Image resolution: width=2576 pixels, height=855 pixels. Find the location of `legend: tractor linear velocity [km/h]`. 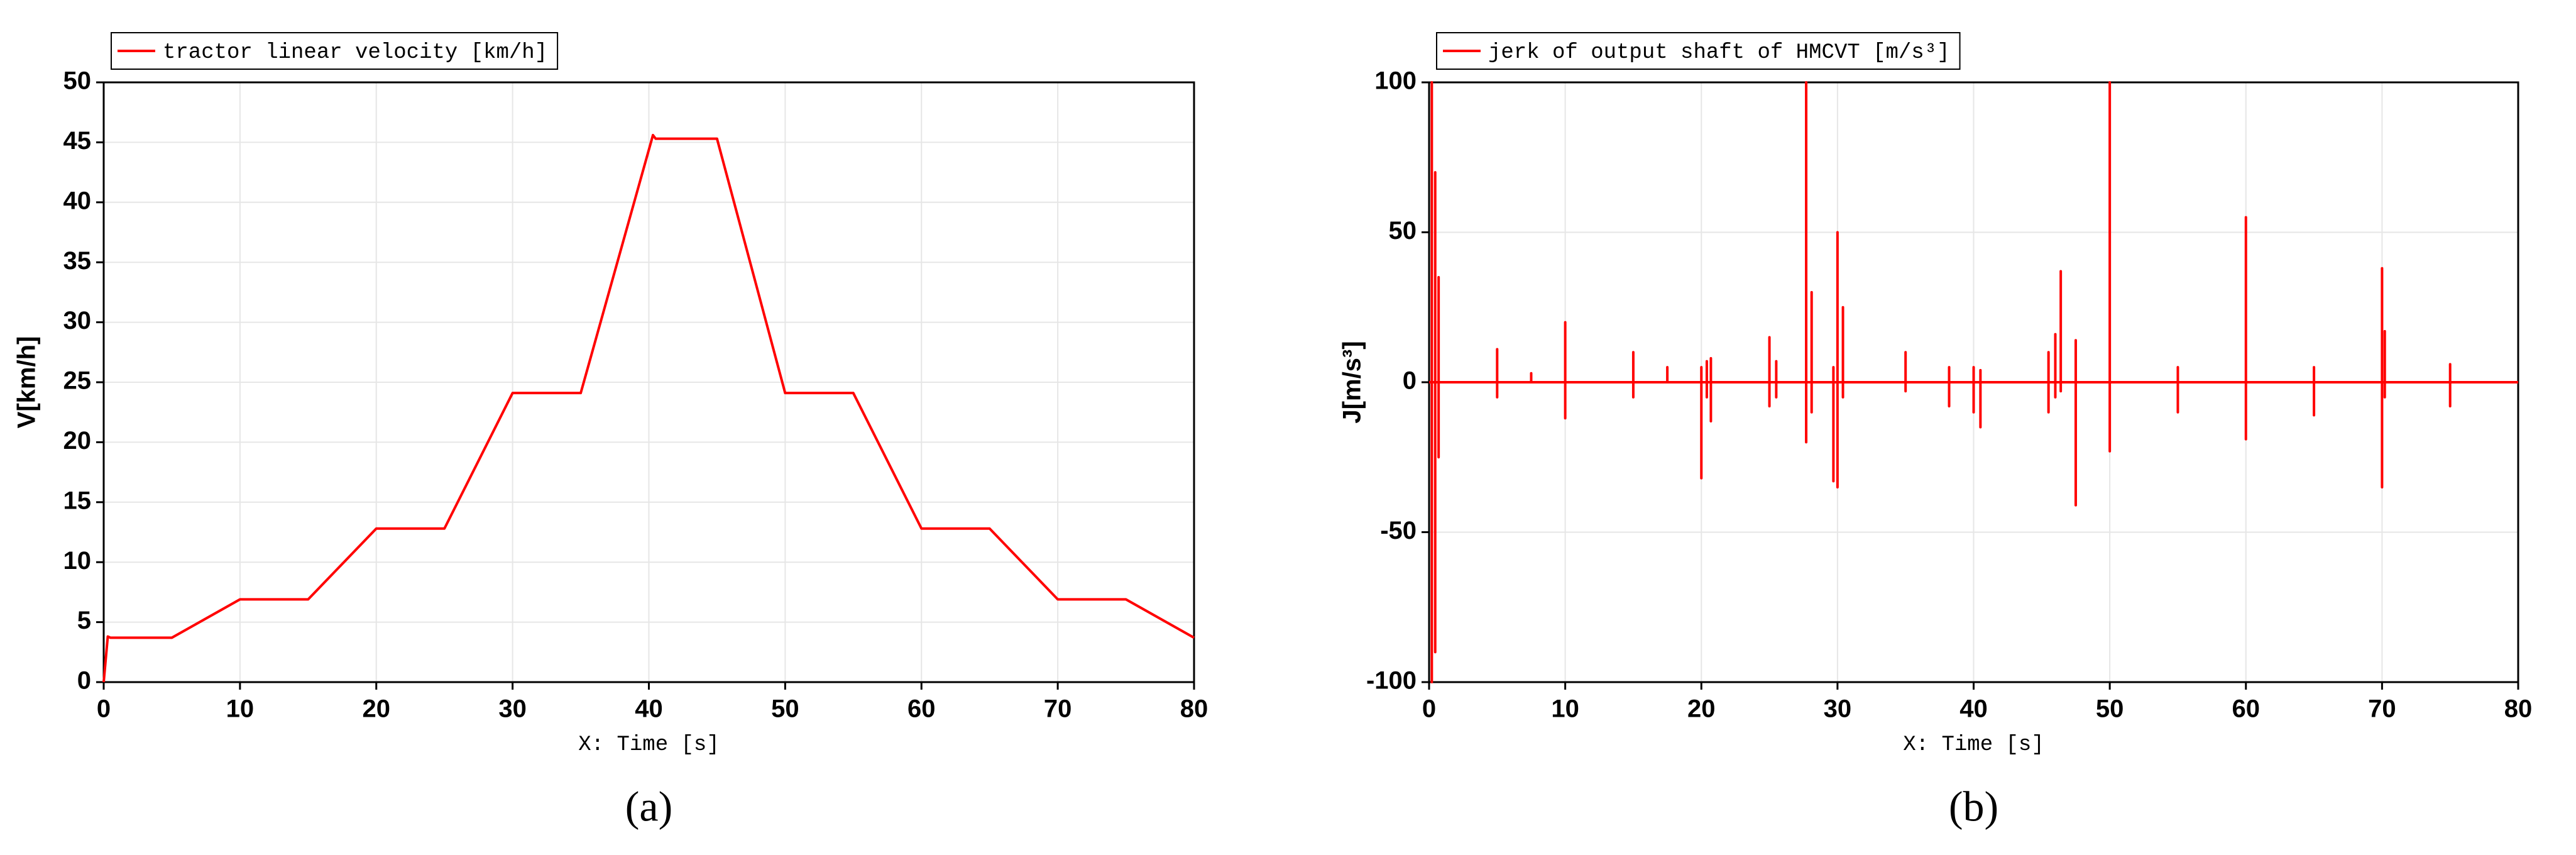

legend: tractor linear velocity [km/h] is located at coordinates (335, 51).